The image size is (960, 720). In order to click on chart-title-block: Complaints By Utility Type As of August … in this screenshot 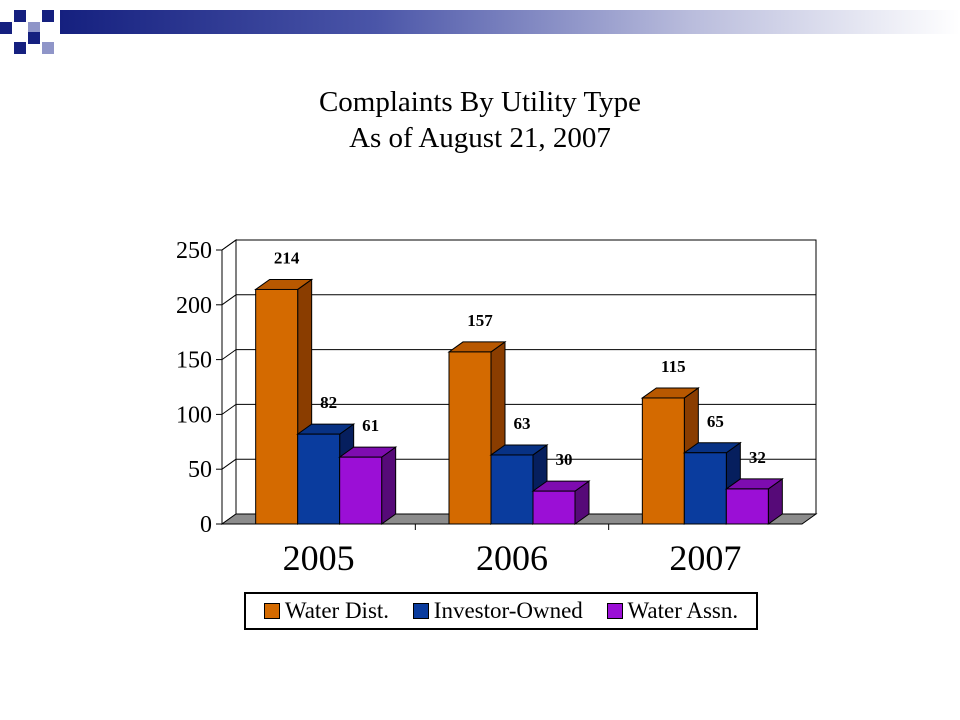, I will do `click(480, 120)`.